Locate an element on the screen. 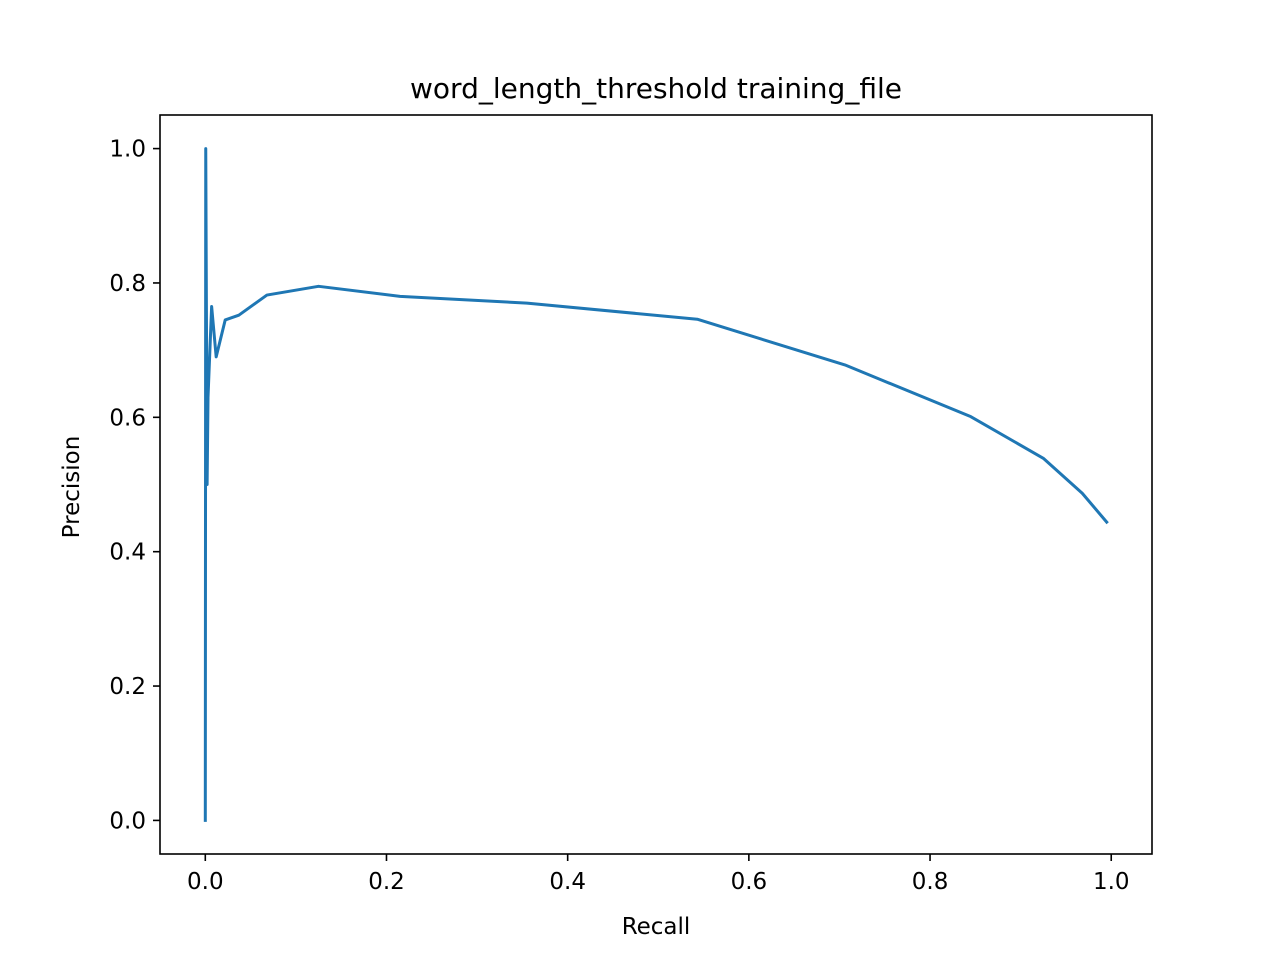 This screenshot has height=960, width=1280. x-tick-label: 0.2 is located at coordinates (386, 882).